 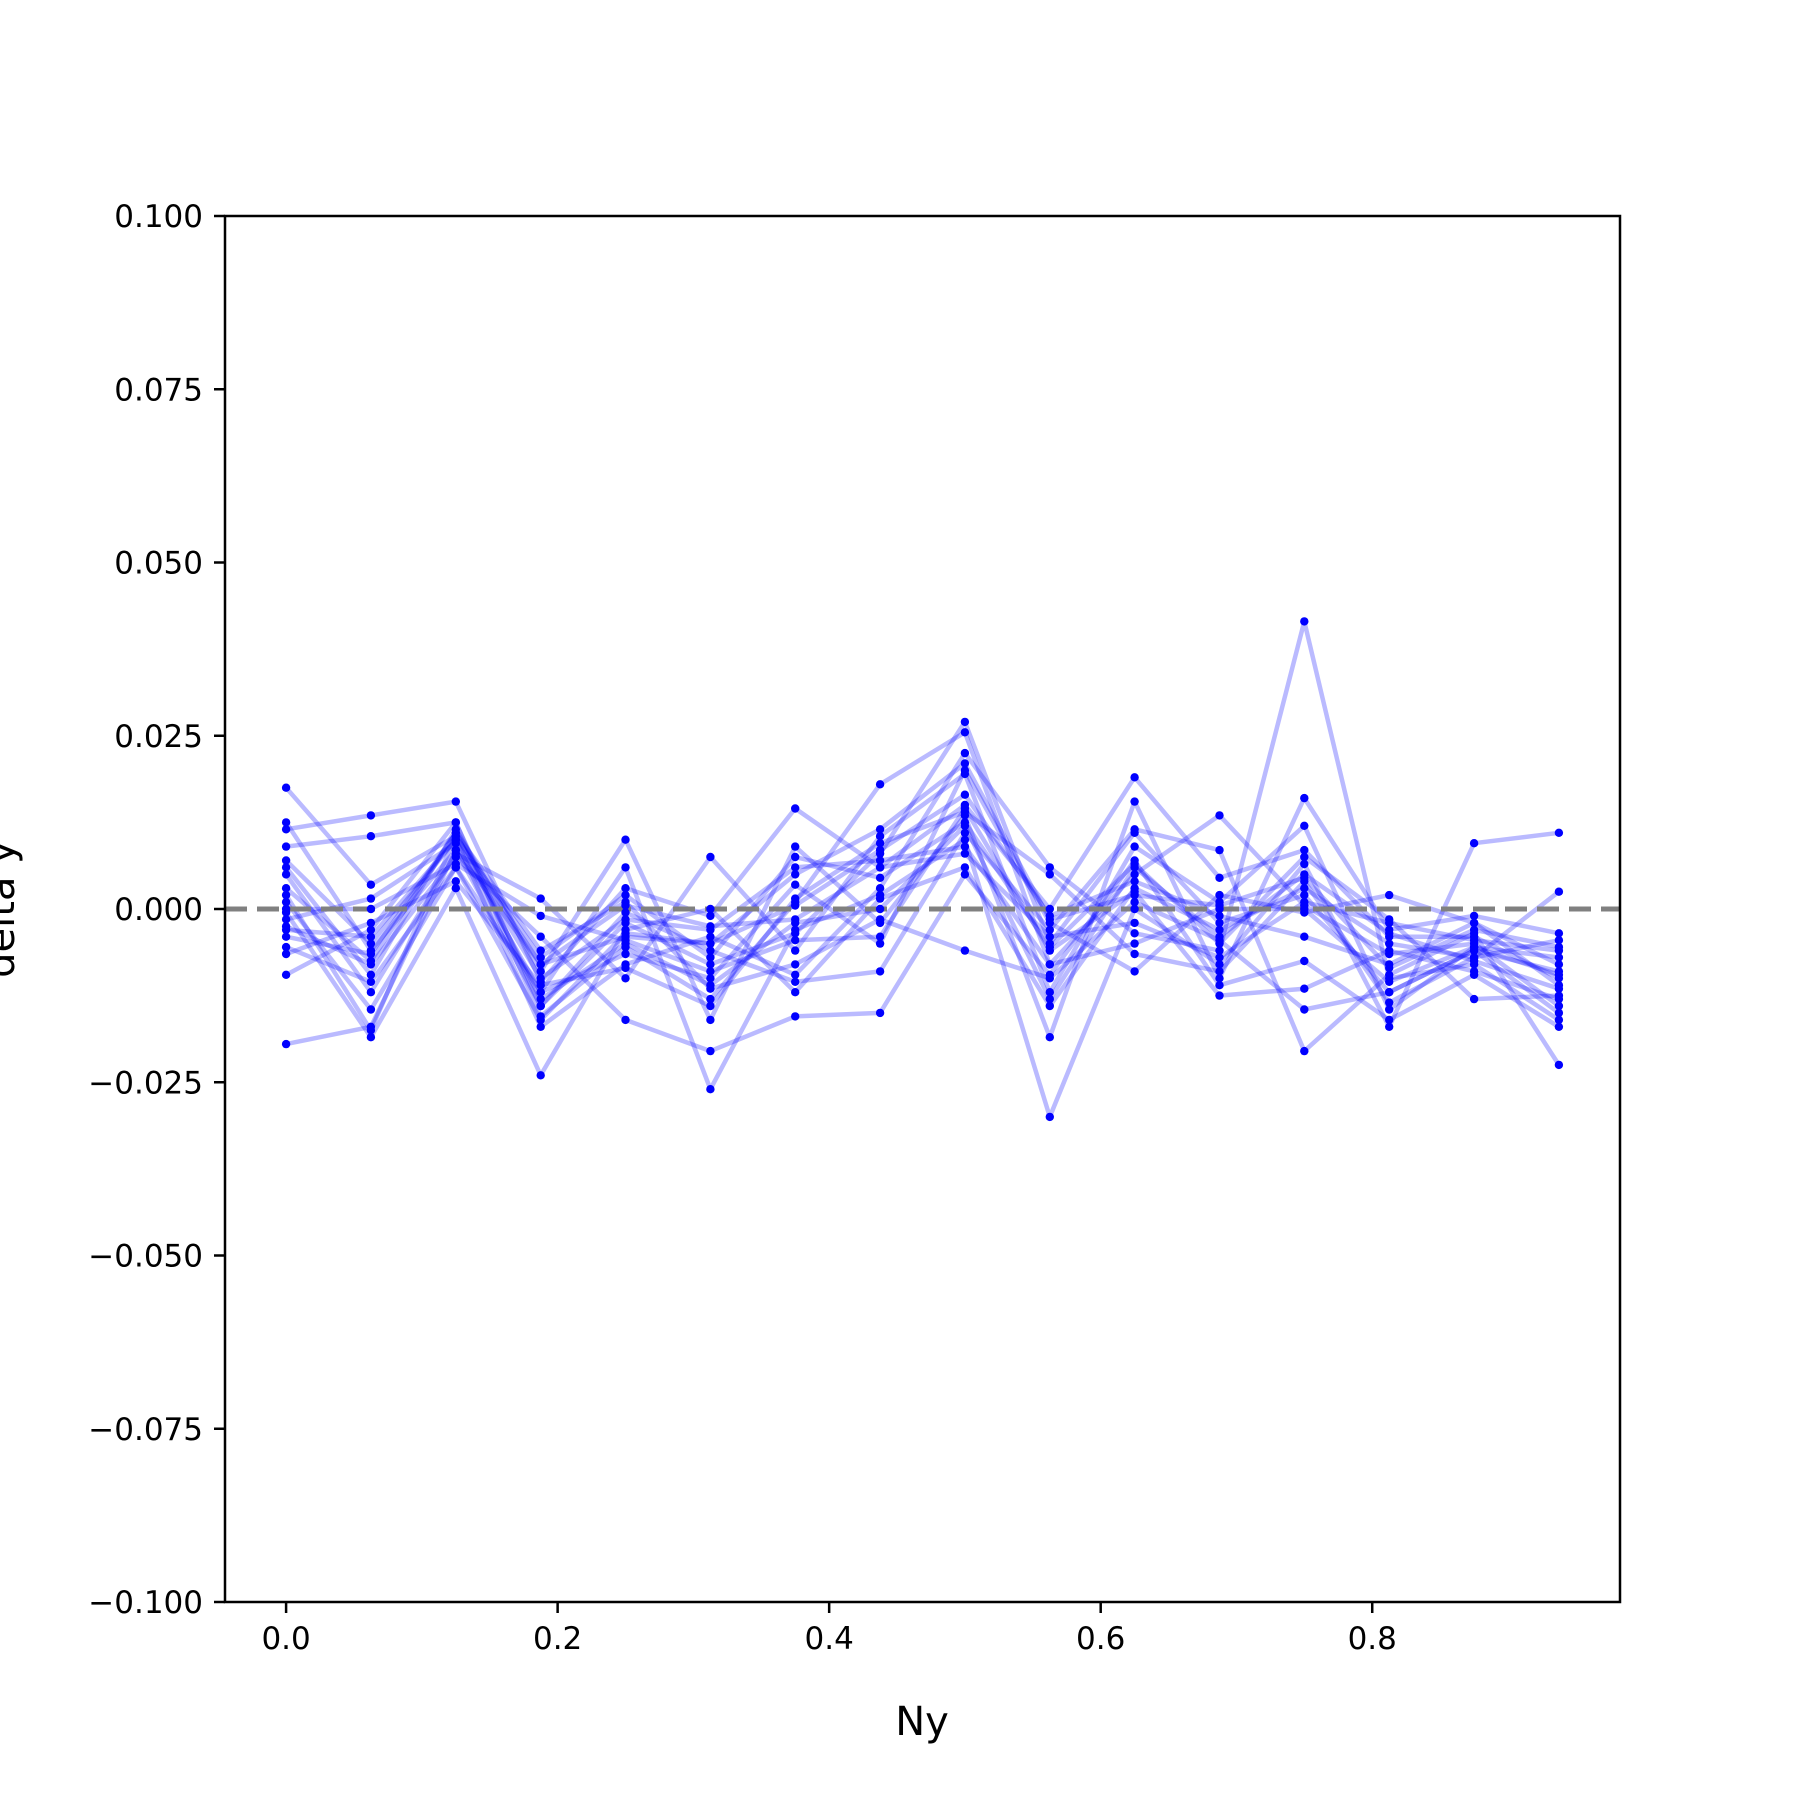 I want to click on x-axis-label: Ny, so click(x=922, y=1722).